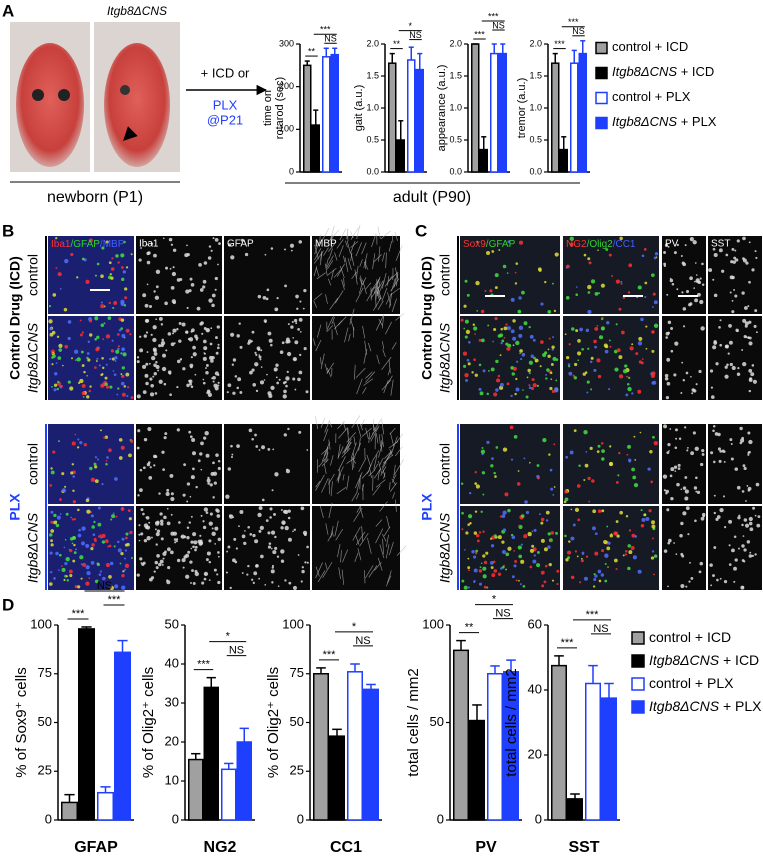 Image resolution: width=763 pixels, height=865 pixels. Describe the element at coordinates (172, 740) in the screenshot. I see `y-tick-label: 20` at that location.